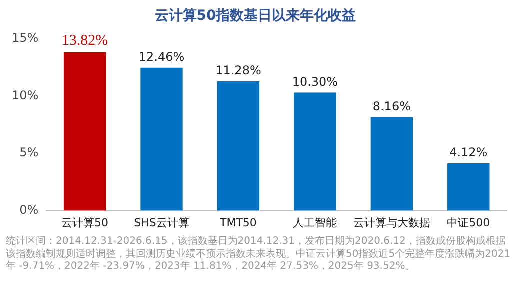  What do you see at coordinates (315, 81) in the screenshot?
I see `data-label: 10.30%` at bounding box center [315, 81].